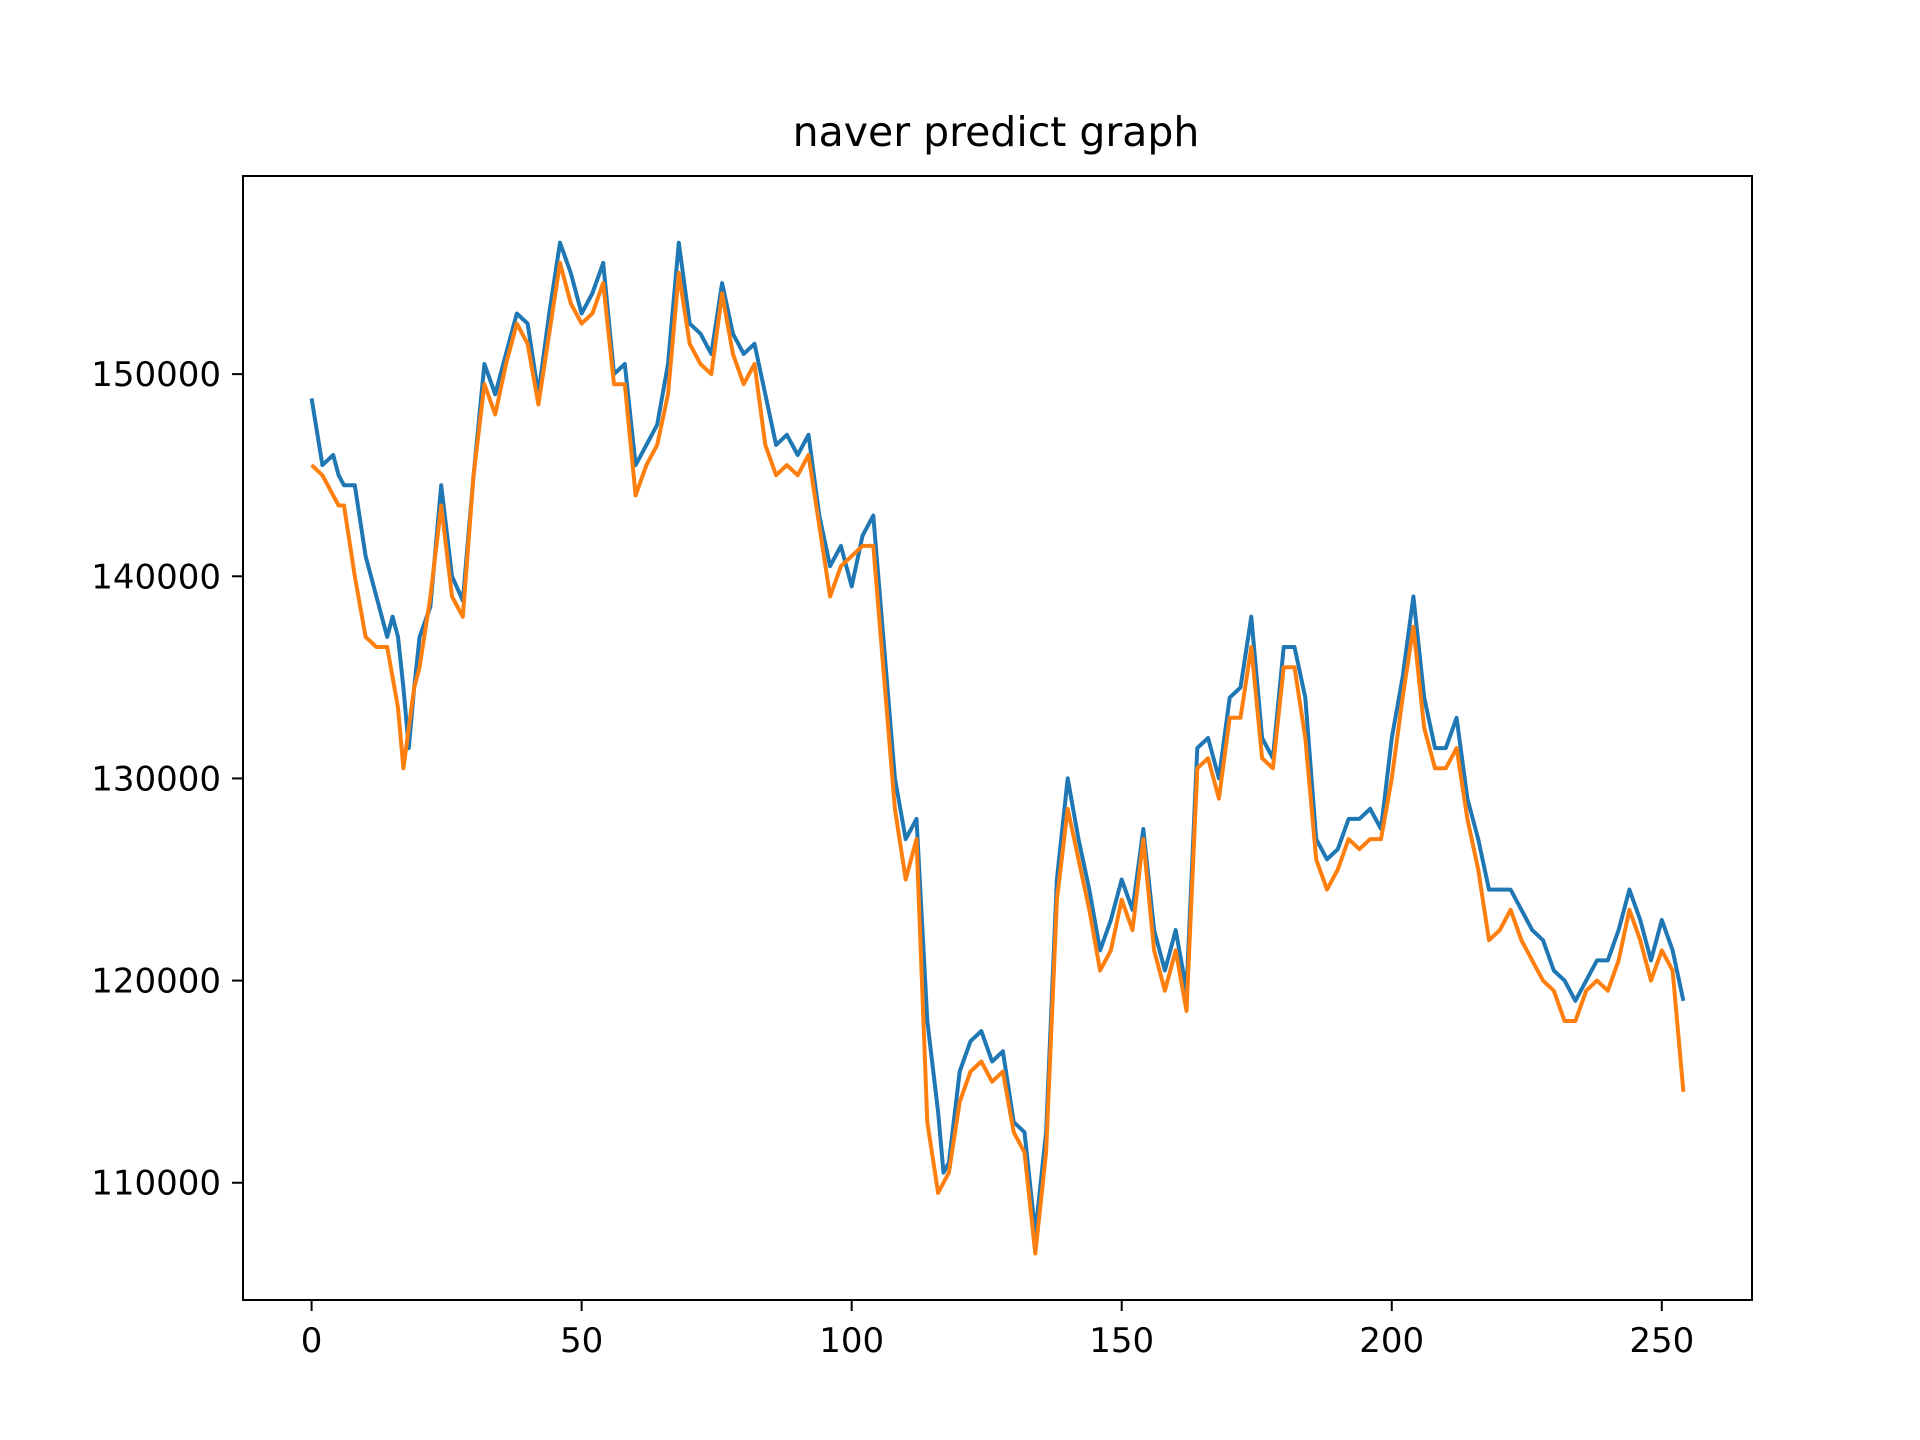  I want to click on y-tick-label: 120000, so click(156, 982).